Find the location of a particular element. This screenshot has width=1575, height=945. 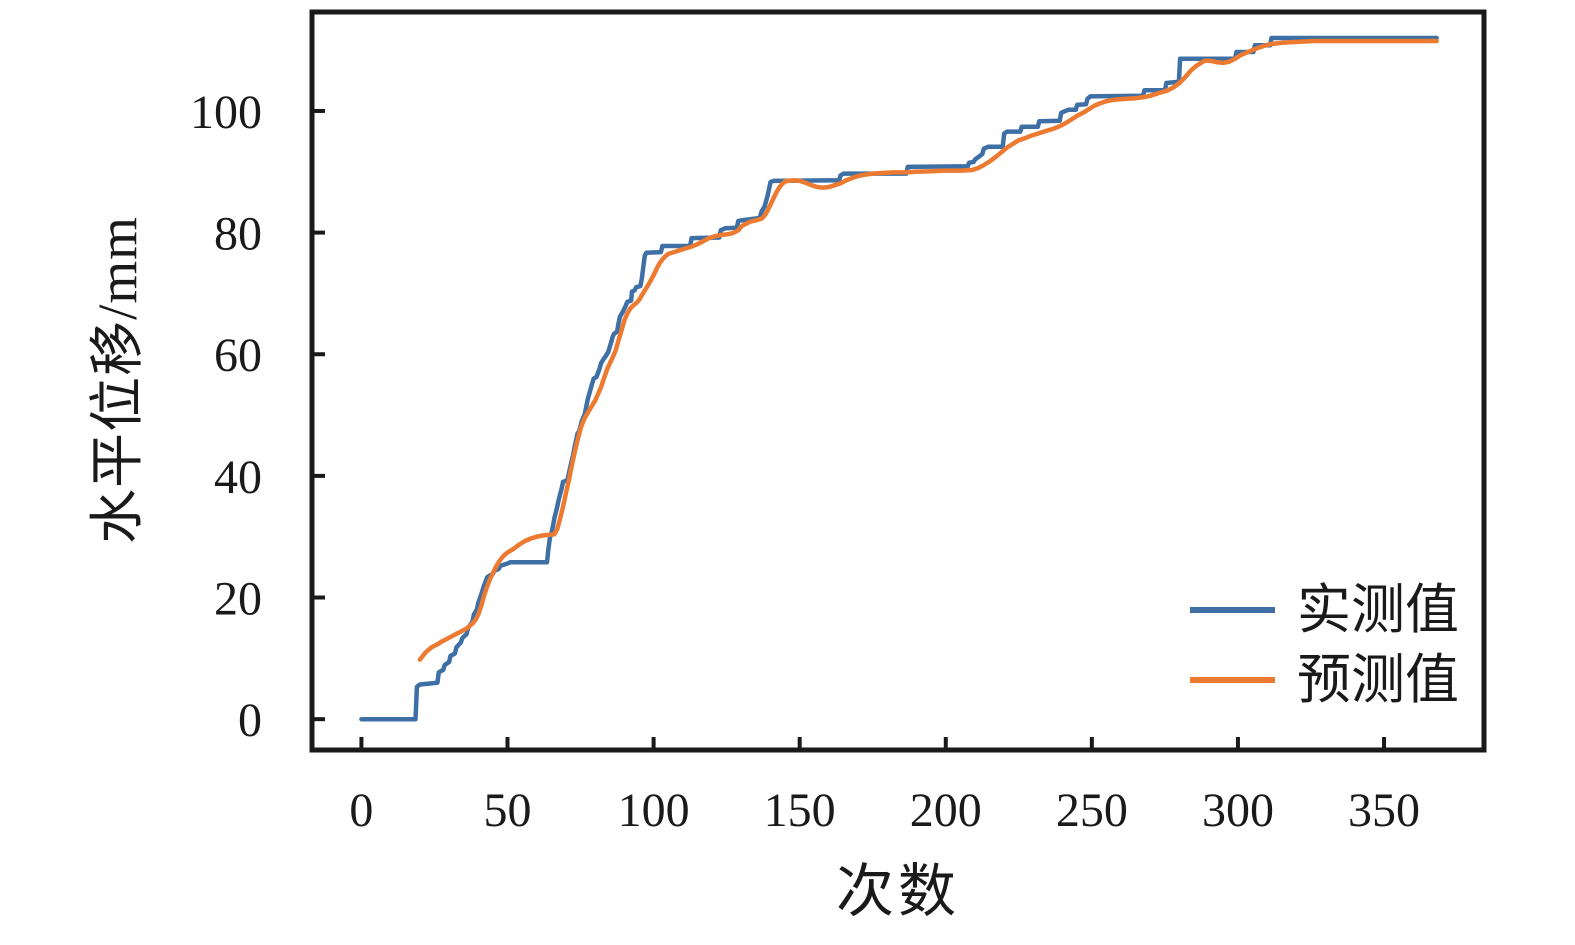

legend-item-predicted: 预测值 is located at coordinates (1324, 680).